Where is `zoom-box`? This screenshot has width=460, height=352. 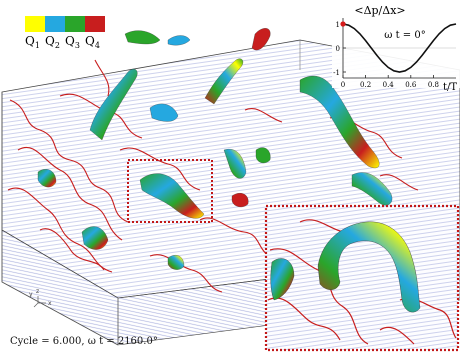 zoom-box is located at coordinates (170, 191).